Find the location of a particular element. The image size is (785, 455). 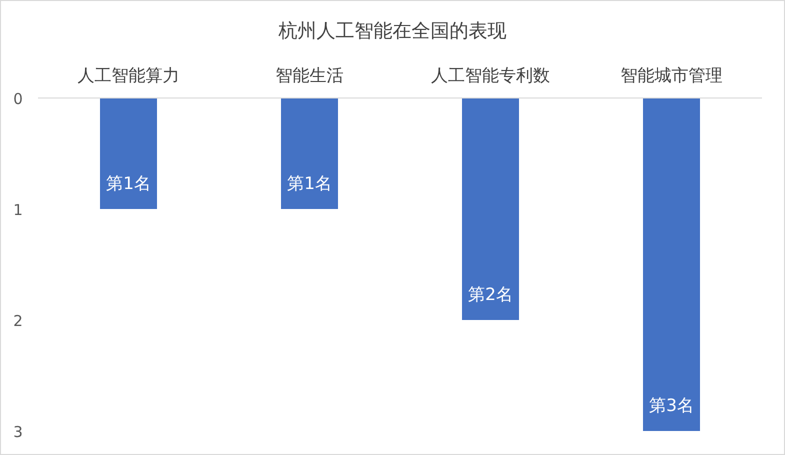

chart-title: 杭州人工智能在全国的表现 is located at coordinates (392, 31).